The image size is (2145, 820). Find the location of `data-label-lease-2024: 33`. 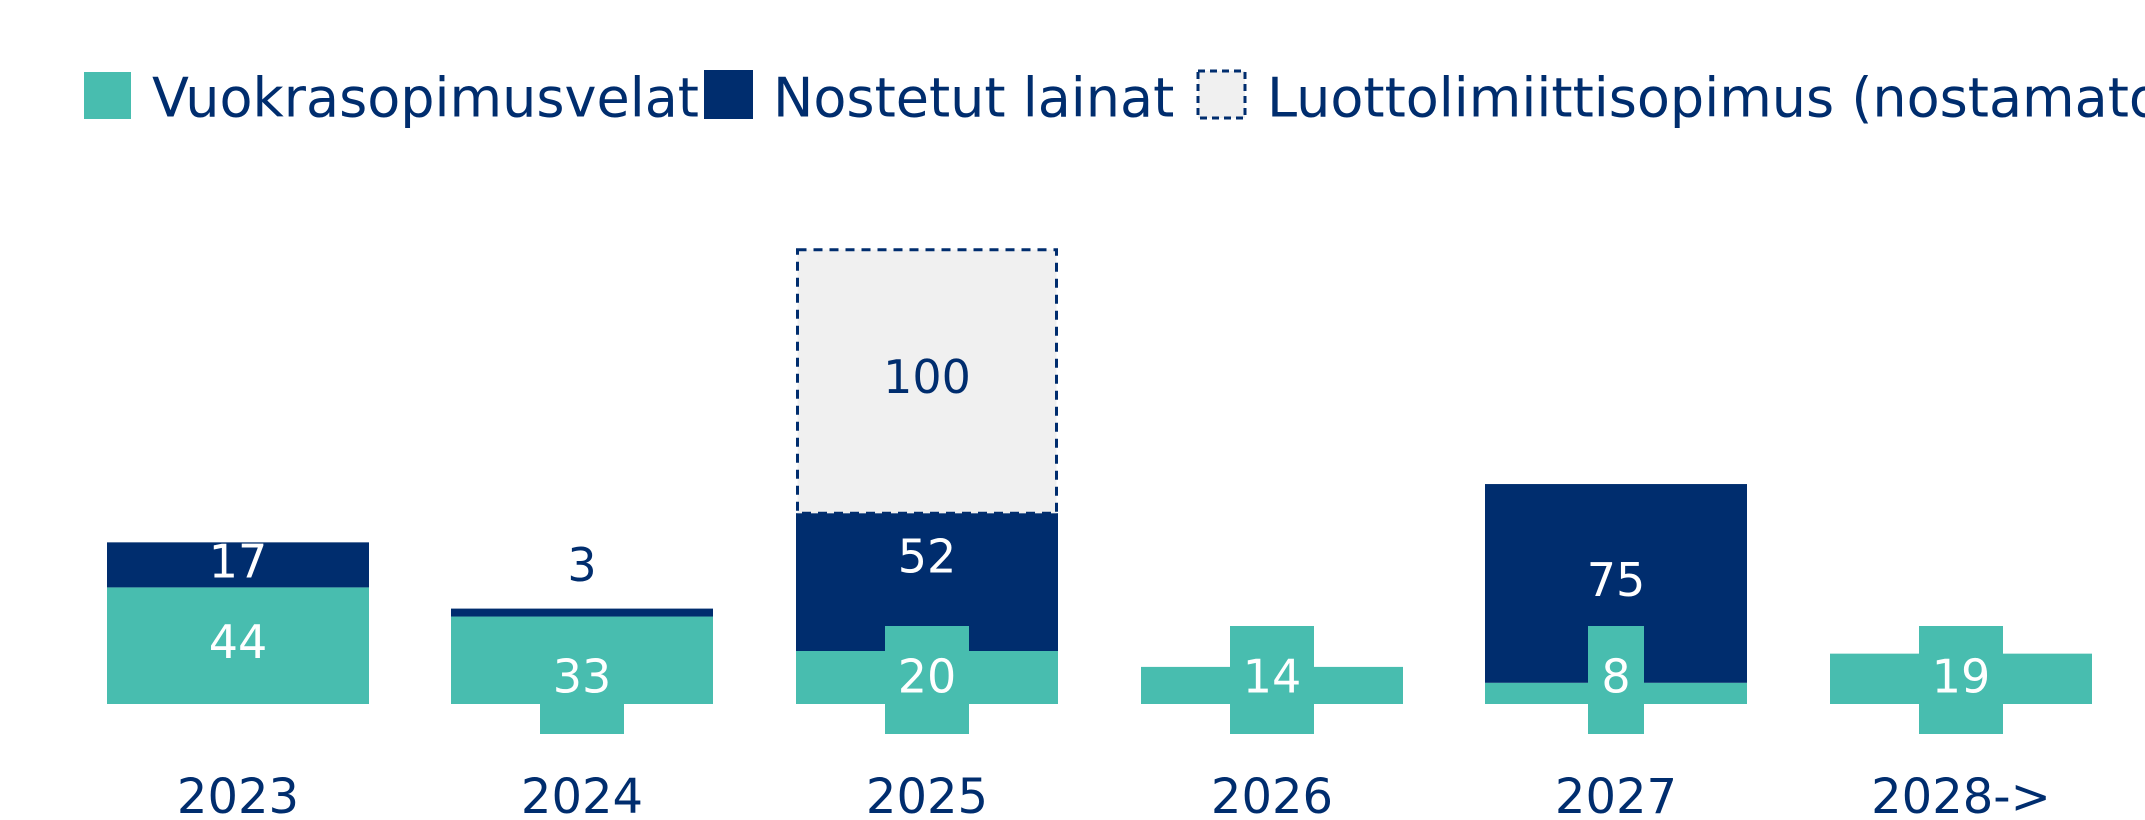

data-label-lease-2024: 33 is located at coordinates (582, 677).